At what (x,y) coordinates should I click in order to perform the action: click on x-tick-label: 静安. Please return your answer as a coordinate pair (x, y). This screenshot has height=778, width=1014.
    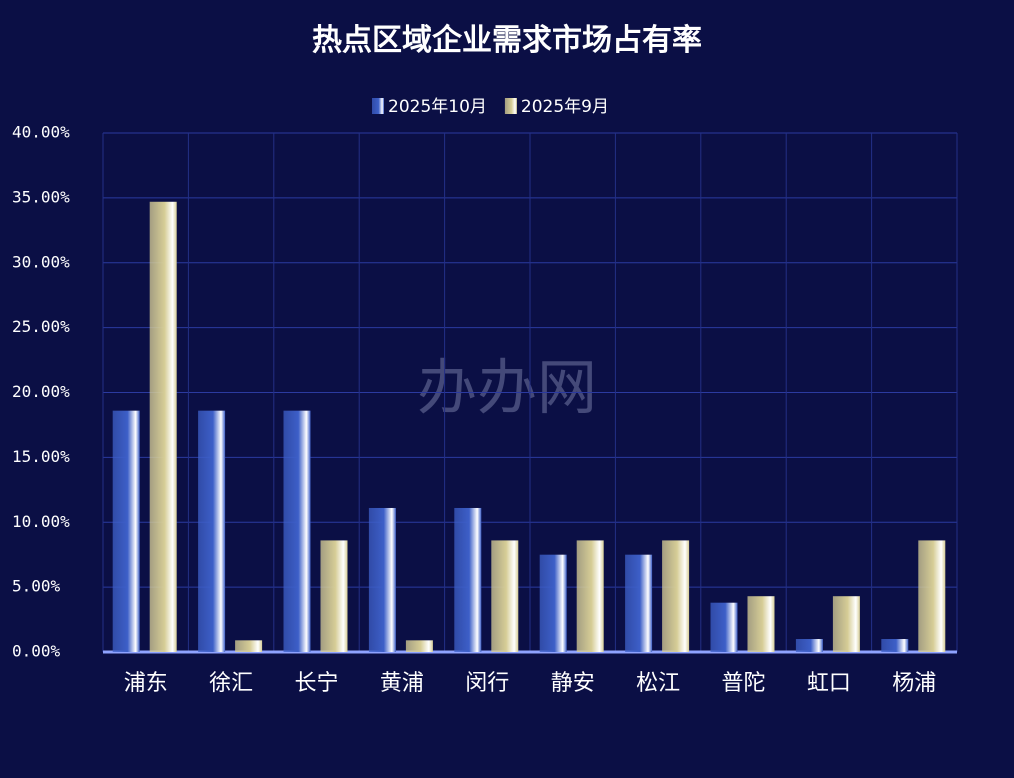
    Looking at the image, I should click on (573, 683).